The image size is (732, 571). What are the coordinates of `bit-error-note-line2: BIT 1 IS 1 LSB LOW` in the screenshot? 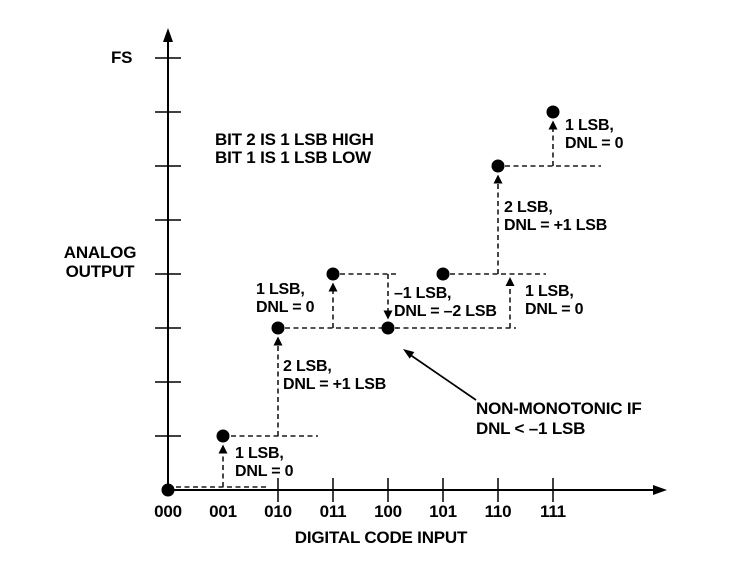 It's located at (293, 157).